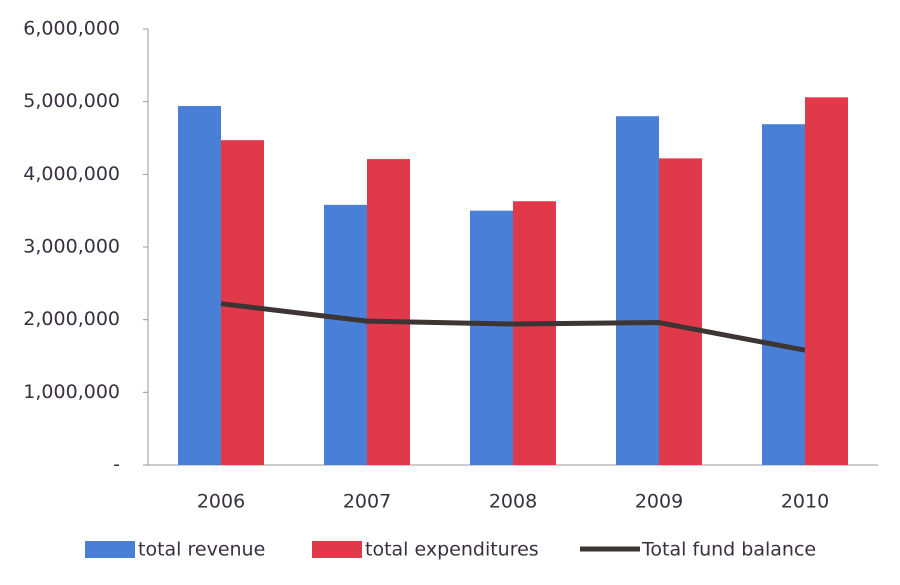 This screenshot has width=900, height=585. I want to click on x-tick-label: 2010, so click(805, 502).